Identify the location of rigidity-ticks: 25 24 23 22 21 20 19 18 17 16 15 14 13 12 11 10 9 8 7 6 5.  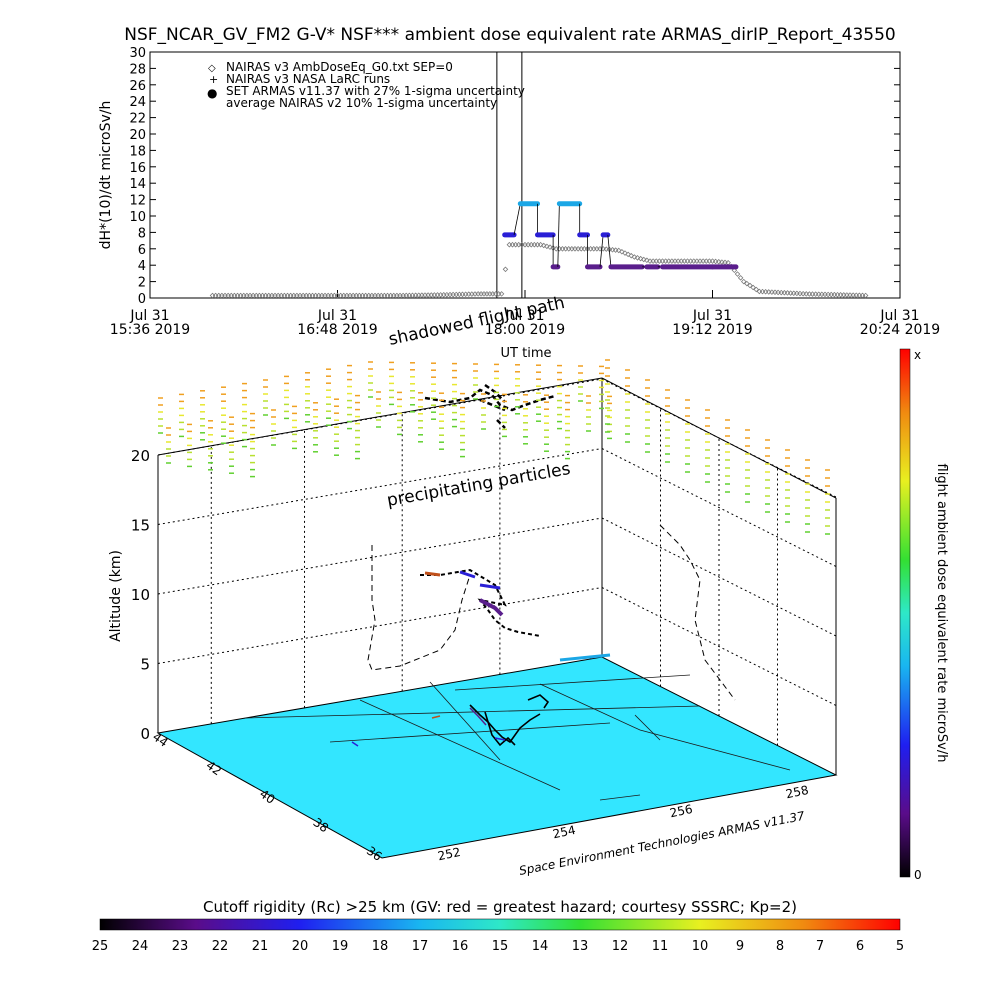
(498, 946).